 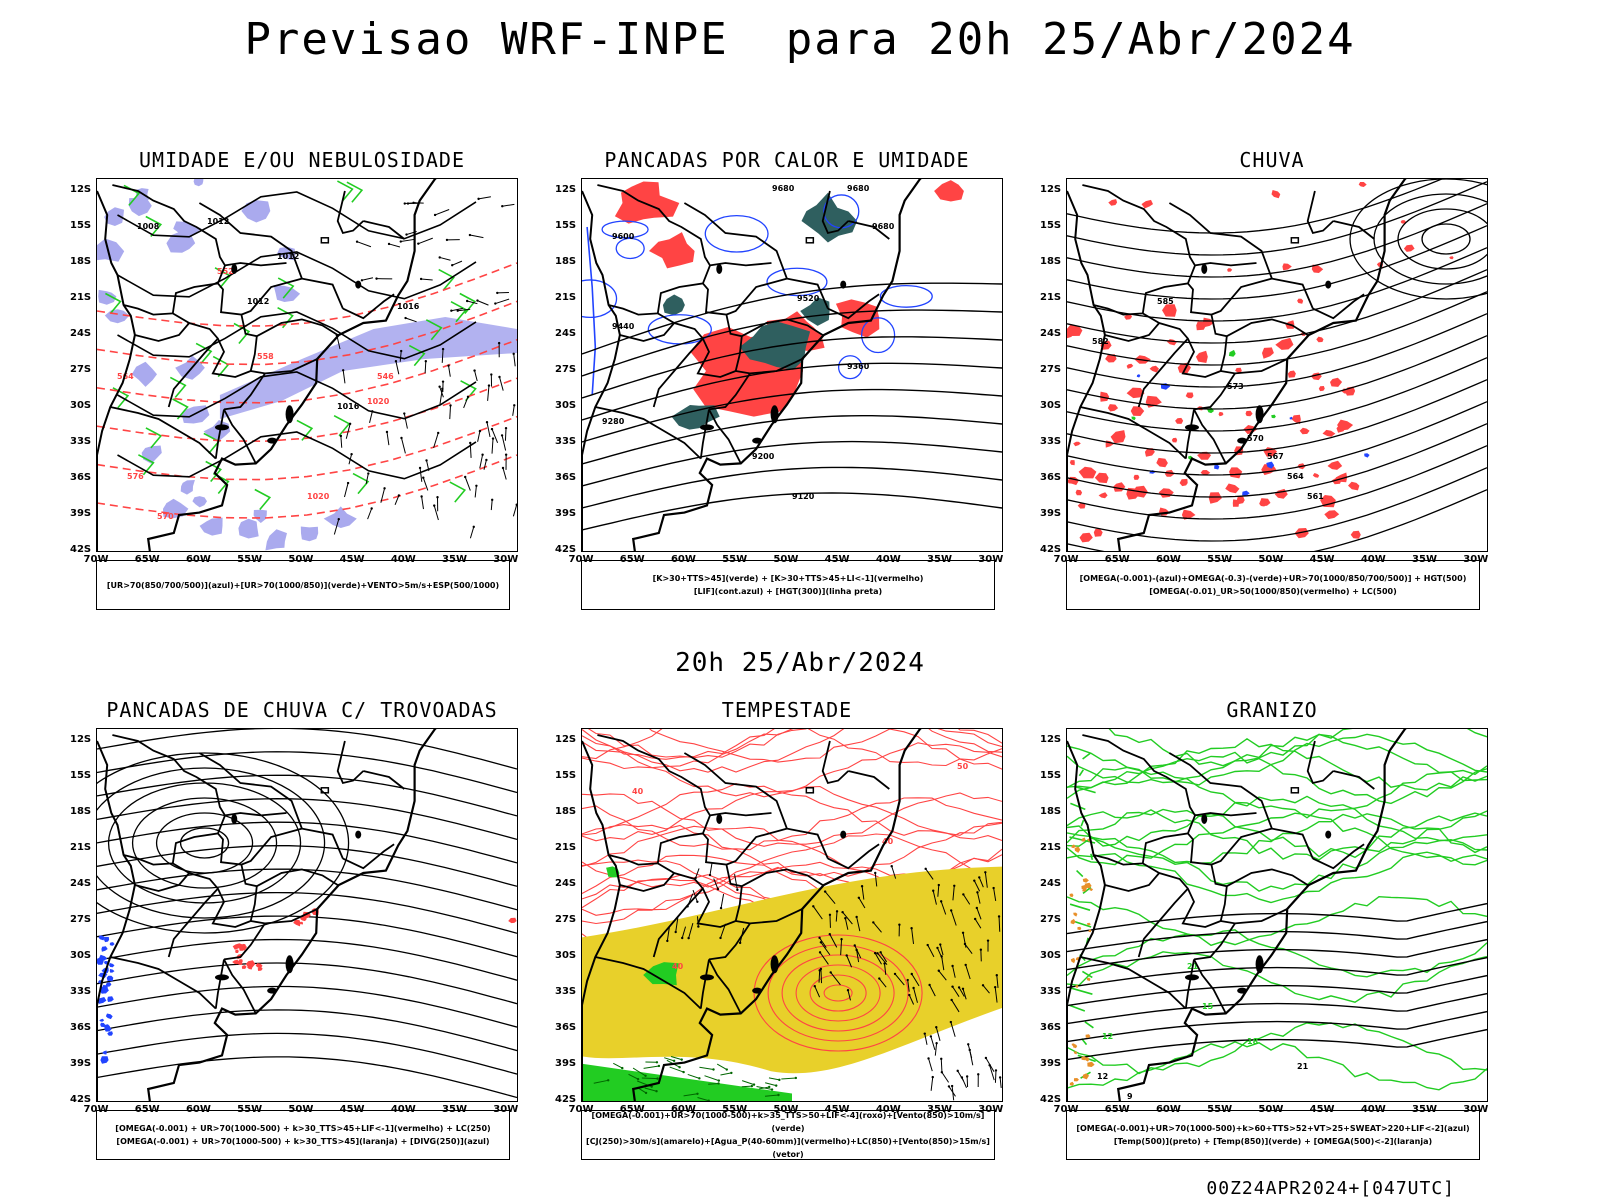 What do you see at coordinates (1130, 1096) in the screenshot?
I see `contour-label: 9` at bounding box center [1130, 1096].